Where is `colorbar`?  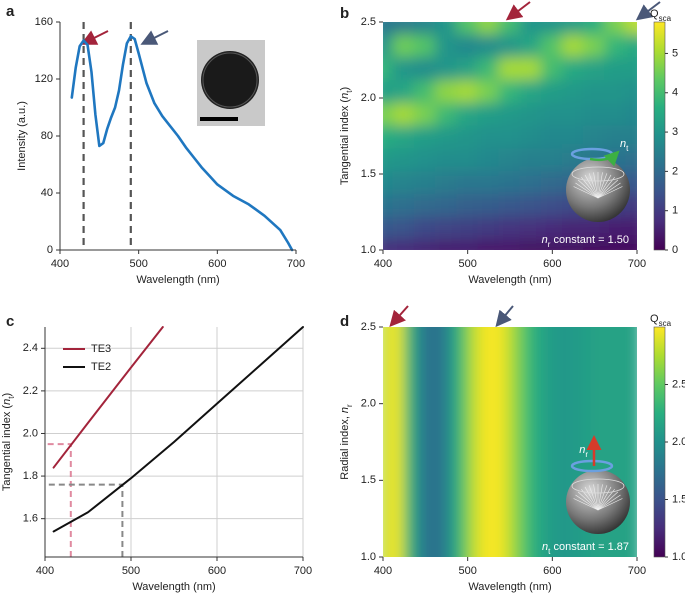 colorbar is located at coordinates (659, 136).